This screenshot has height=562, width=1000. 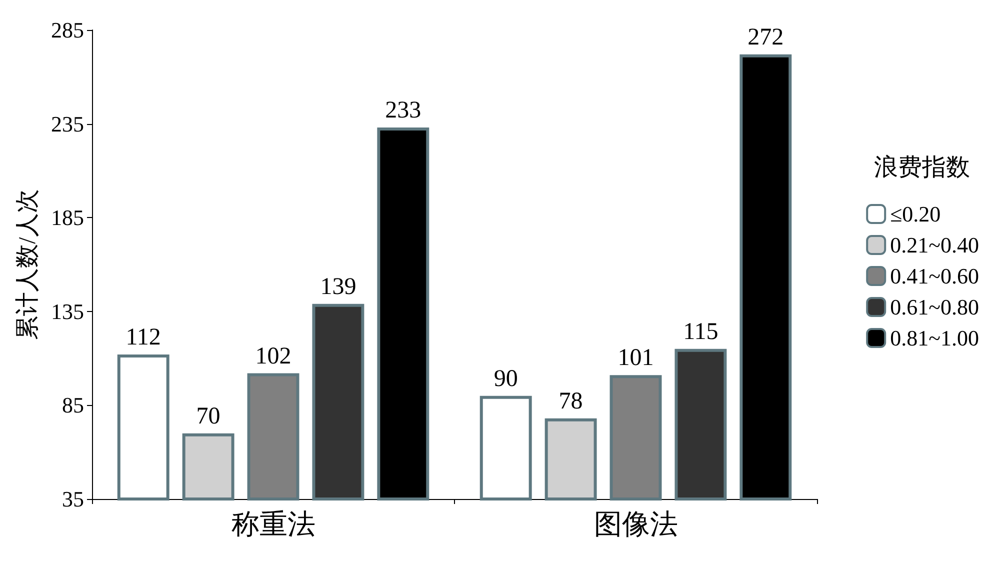 What do you see at coordinates (403, 111) in the screenshot?
I see `data-label: 233` at bounding box center [403, 111].